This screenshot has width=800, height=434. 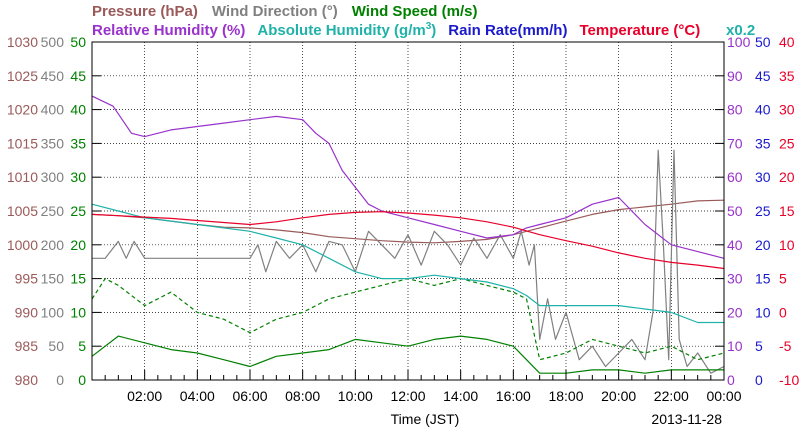 I want to click on legend-entry-row1: Wind Speed (m/s), so click(x=415, y=11).